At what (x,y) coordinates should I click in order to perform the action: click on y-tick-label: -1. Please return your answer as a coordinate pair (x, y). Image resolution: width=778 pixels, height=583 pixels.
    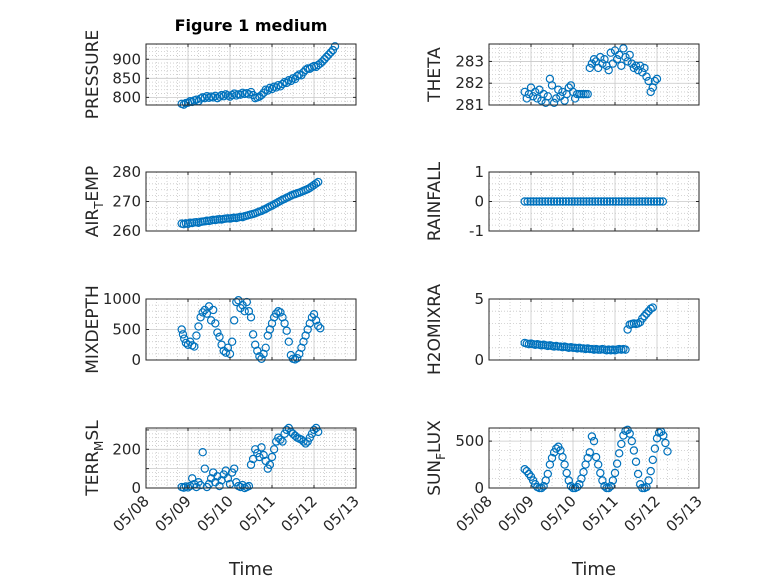
    Looking at the image, I should click on (476, 231).